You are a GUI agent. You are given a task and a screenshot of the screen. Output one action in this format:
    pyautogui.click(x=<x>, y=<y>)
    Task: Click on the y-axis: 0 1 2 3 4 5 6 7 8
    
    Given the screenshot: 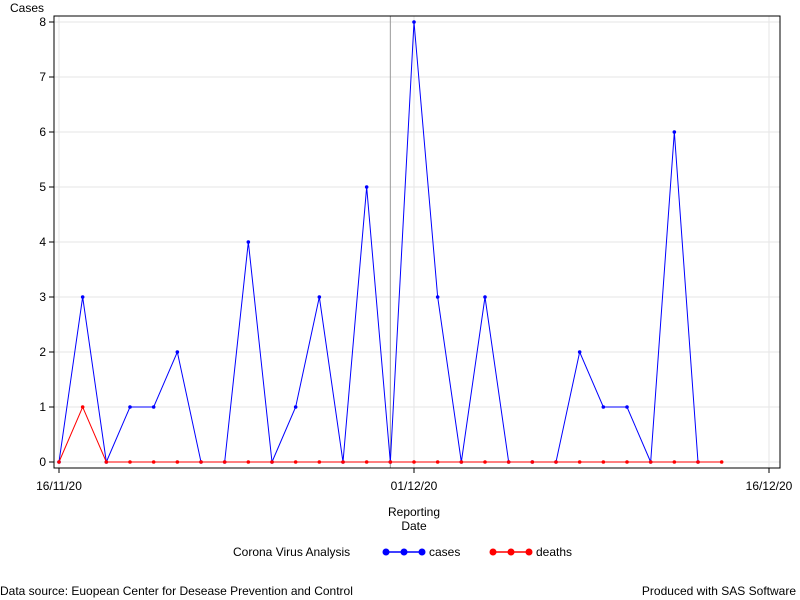 What is the action you would take?
    pyautogui.click(x=46, y=242)
    